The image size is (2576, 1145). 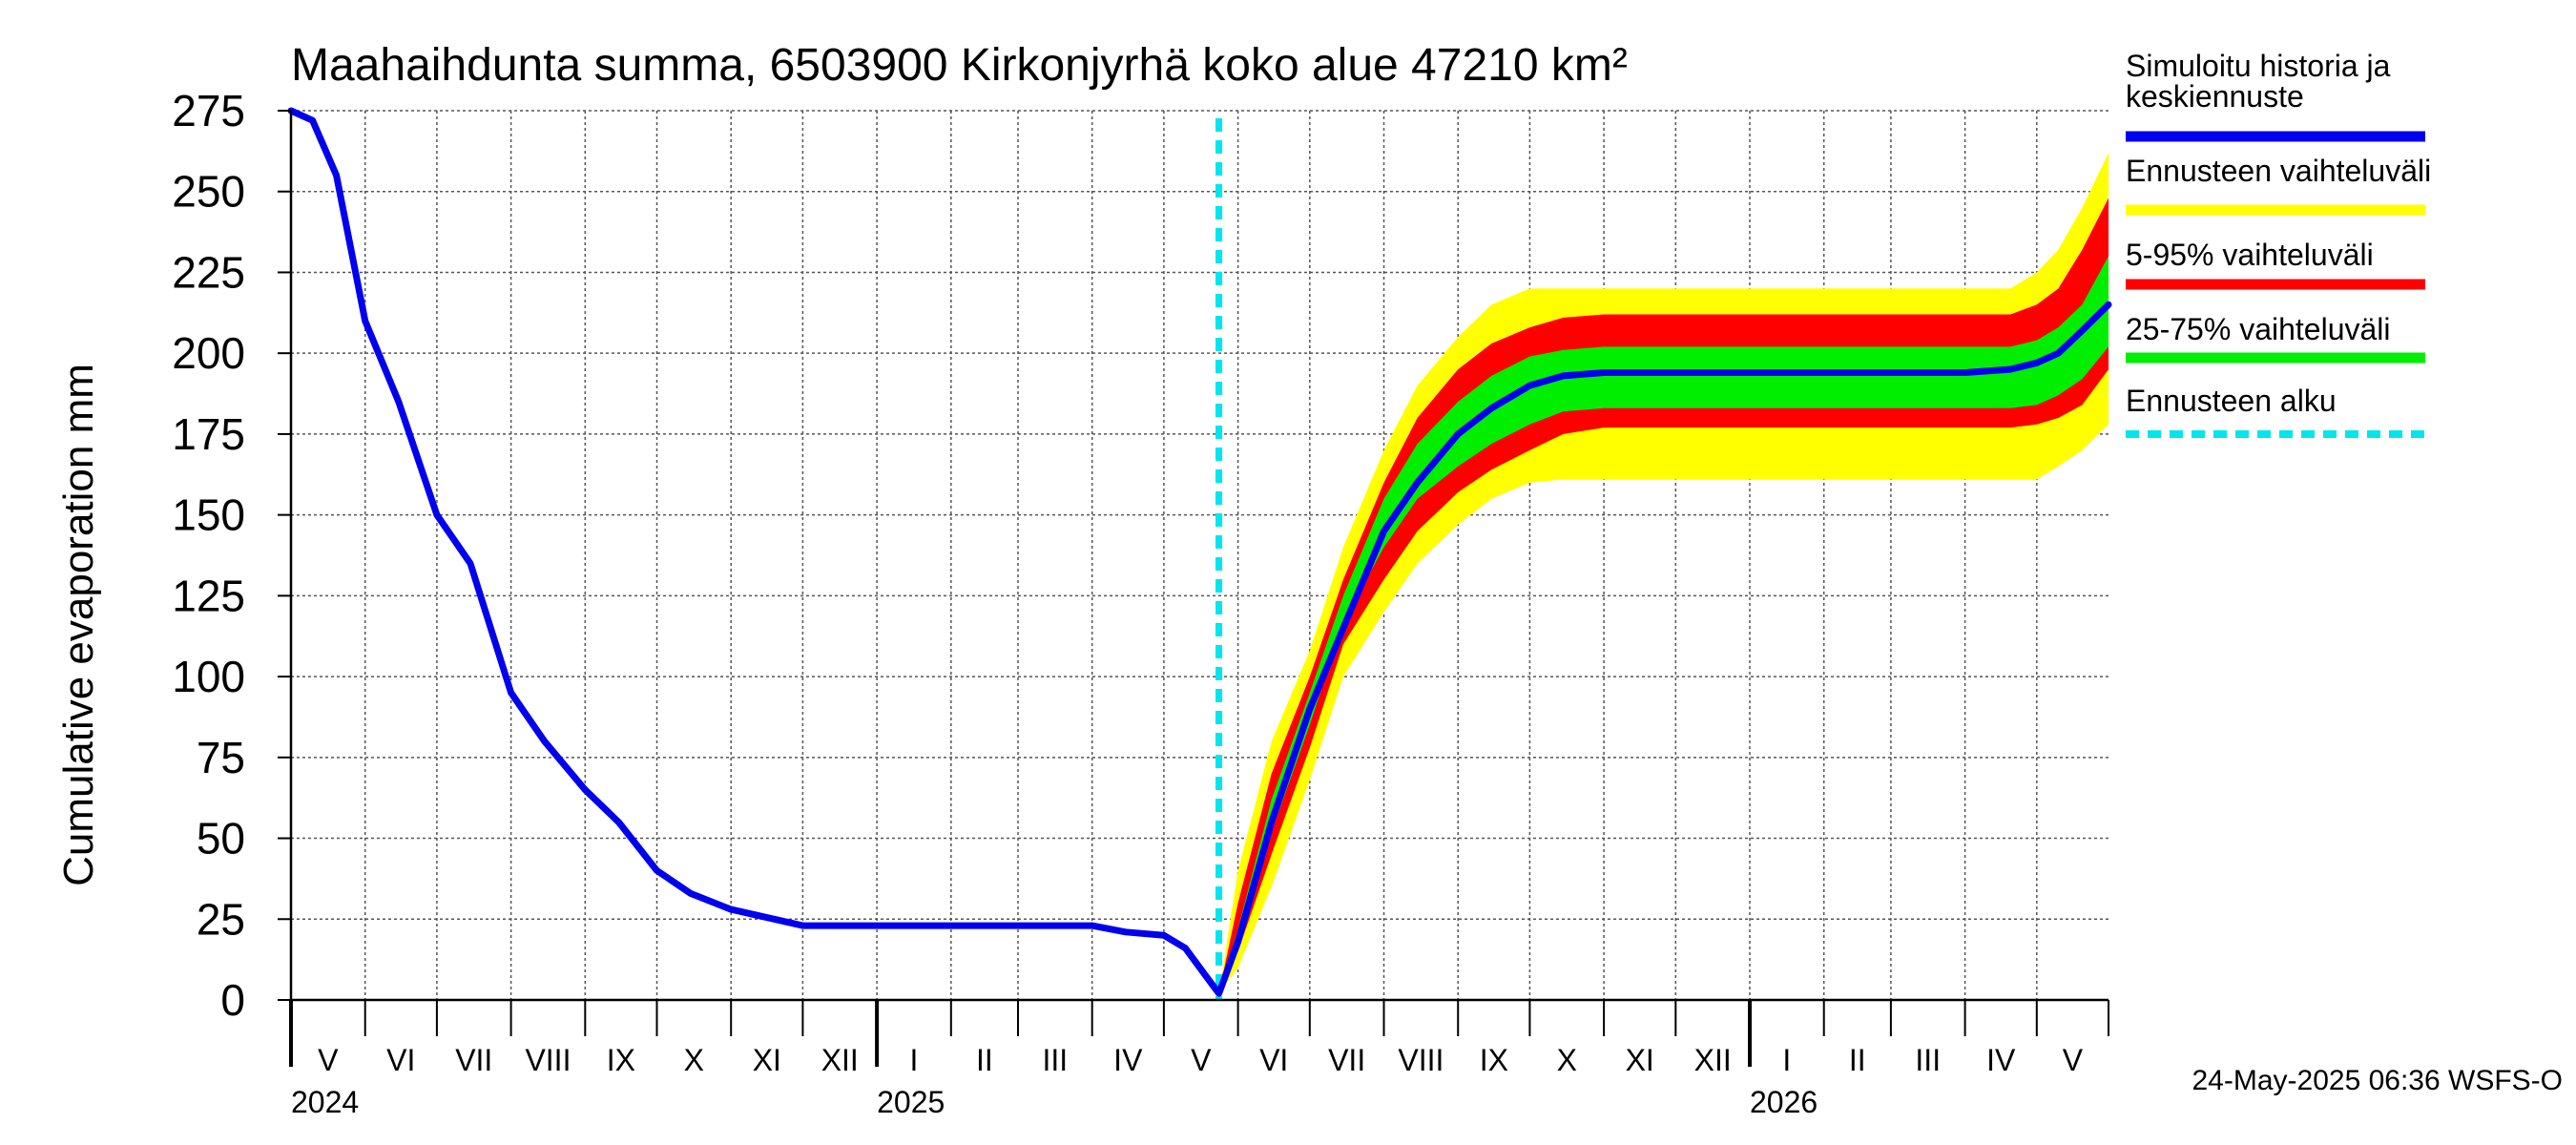 What do you see at coordinates (232, 1000) in the screenshot?
I see `y-tick-label: 0` at bounding box center [232, 1000].